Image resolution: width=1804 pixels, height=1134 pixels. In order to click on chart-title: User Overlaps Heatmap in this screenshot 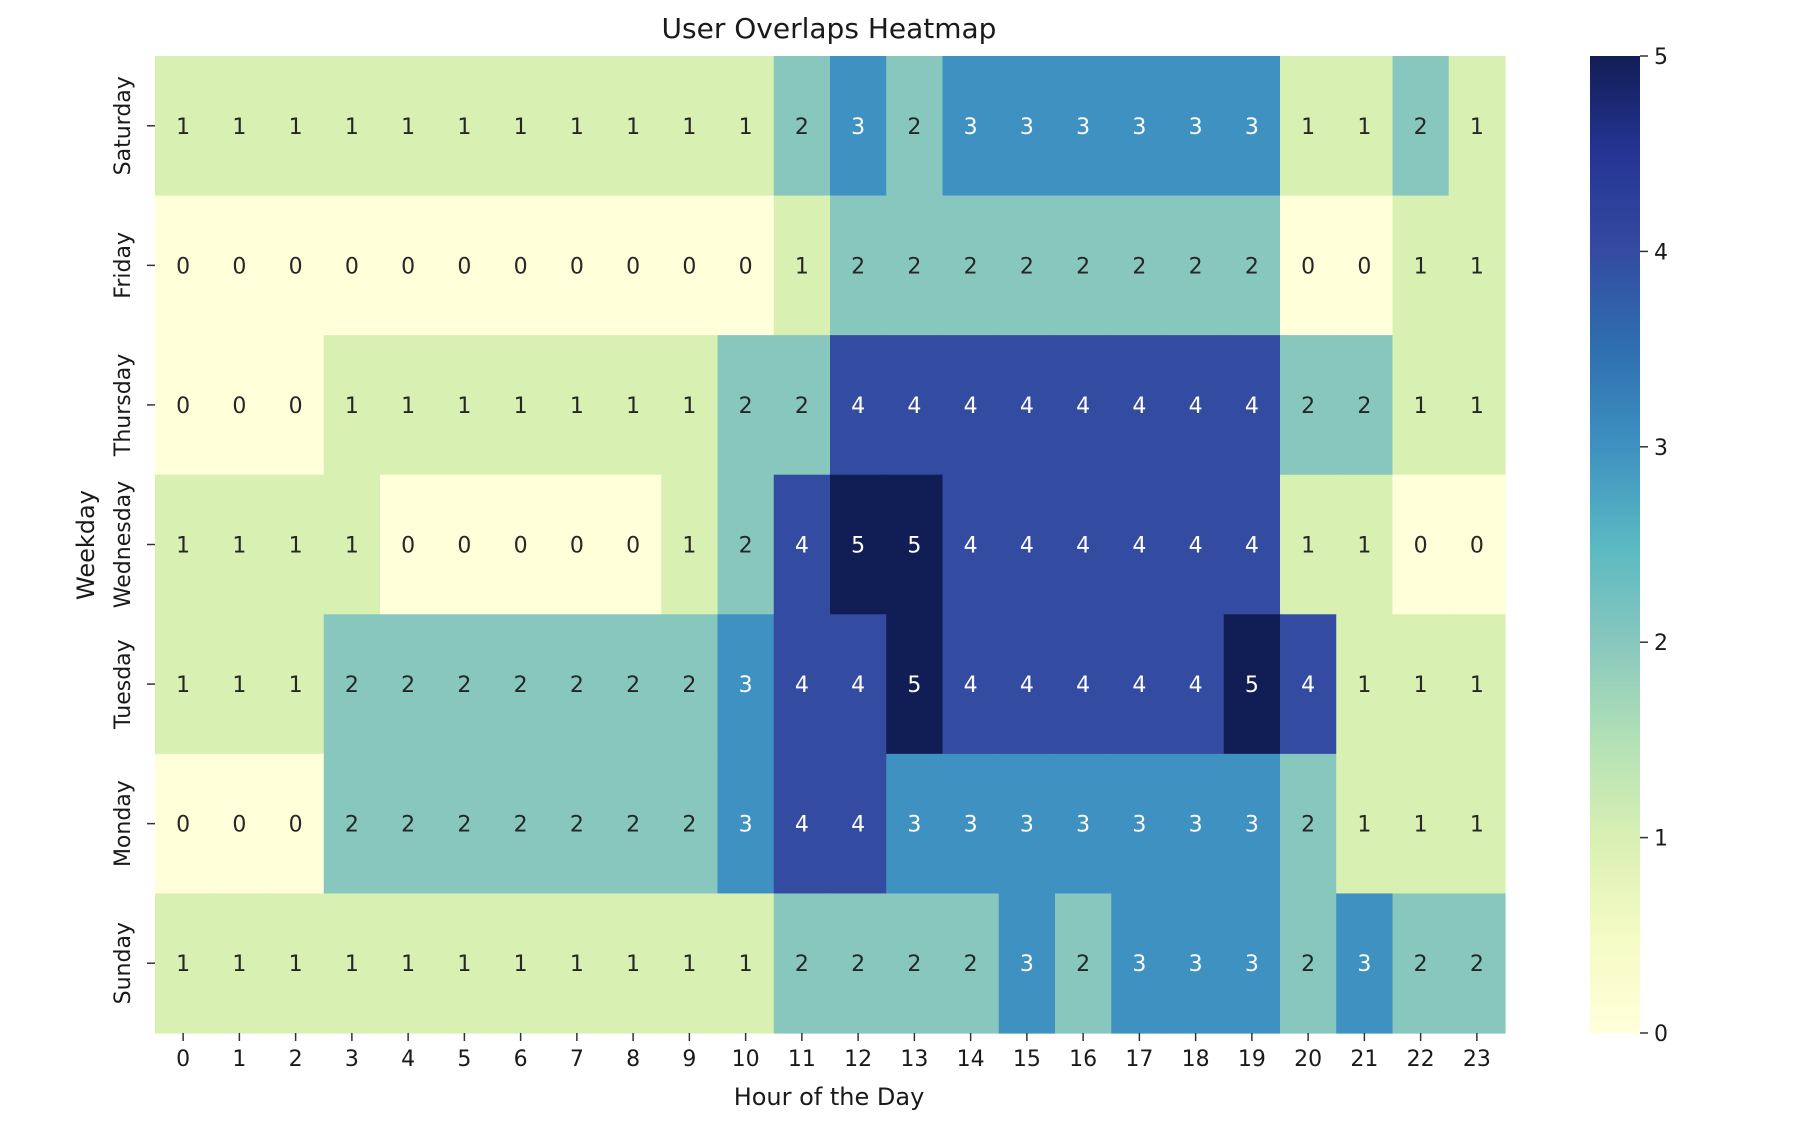, I will do `click(829, 28)`.